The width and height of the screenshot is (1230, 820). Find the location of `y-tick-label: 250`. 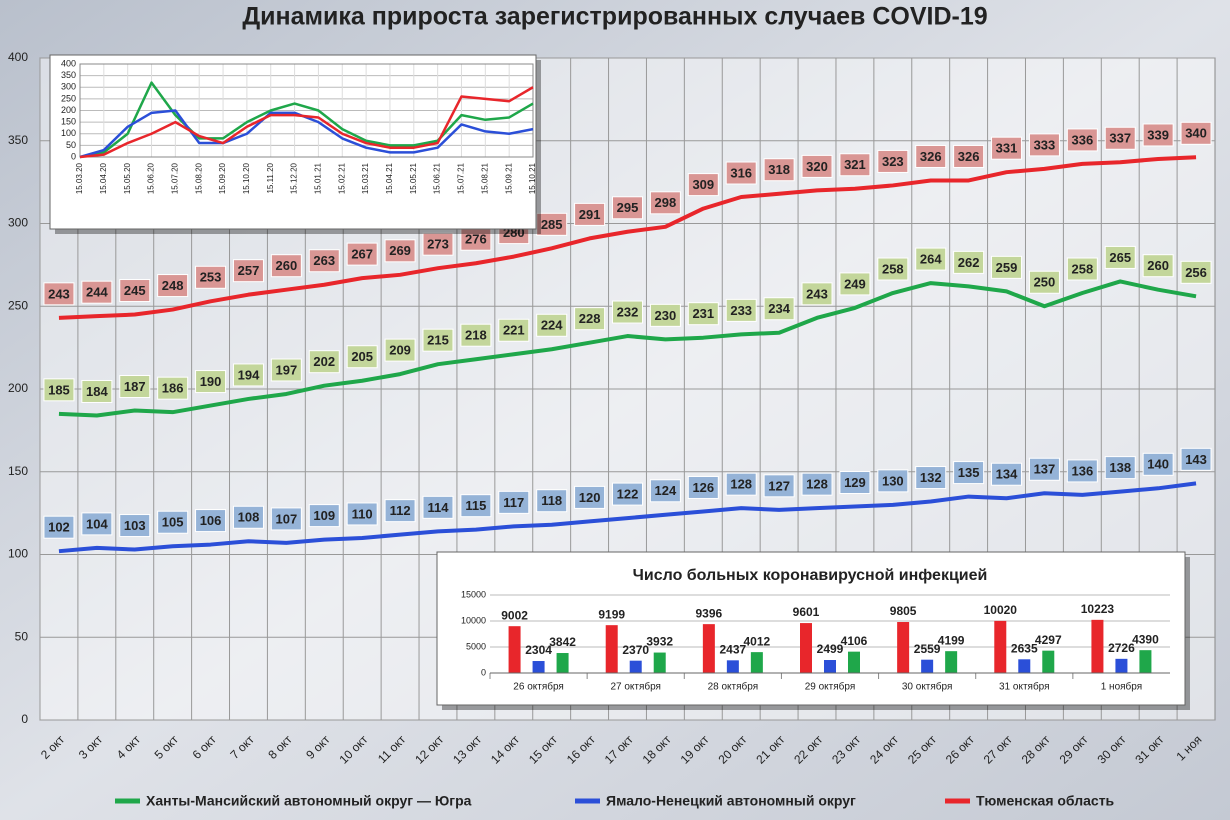

y-tick-label: 250 is located at coordinates (68, 98).